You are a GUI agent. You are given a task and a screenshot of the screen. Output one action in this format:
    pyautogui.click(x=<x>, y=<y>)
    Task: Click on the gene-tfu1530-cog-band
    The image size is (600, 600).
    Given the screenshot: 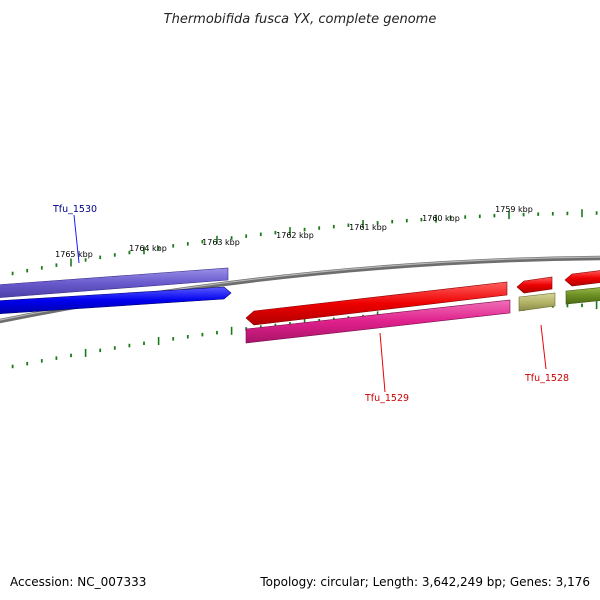 What is the action you would take?
    pyautogui.click(x=114, y=282)
    